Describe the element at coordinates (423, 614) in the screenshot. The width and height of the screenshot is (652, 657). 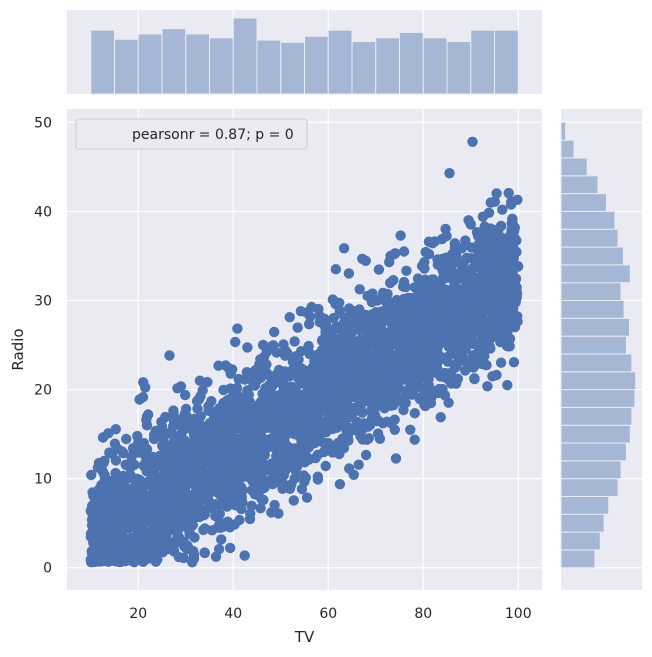
I see `x-tick-label: 80` at that location.